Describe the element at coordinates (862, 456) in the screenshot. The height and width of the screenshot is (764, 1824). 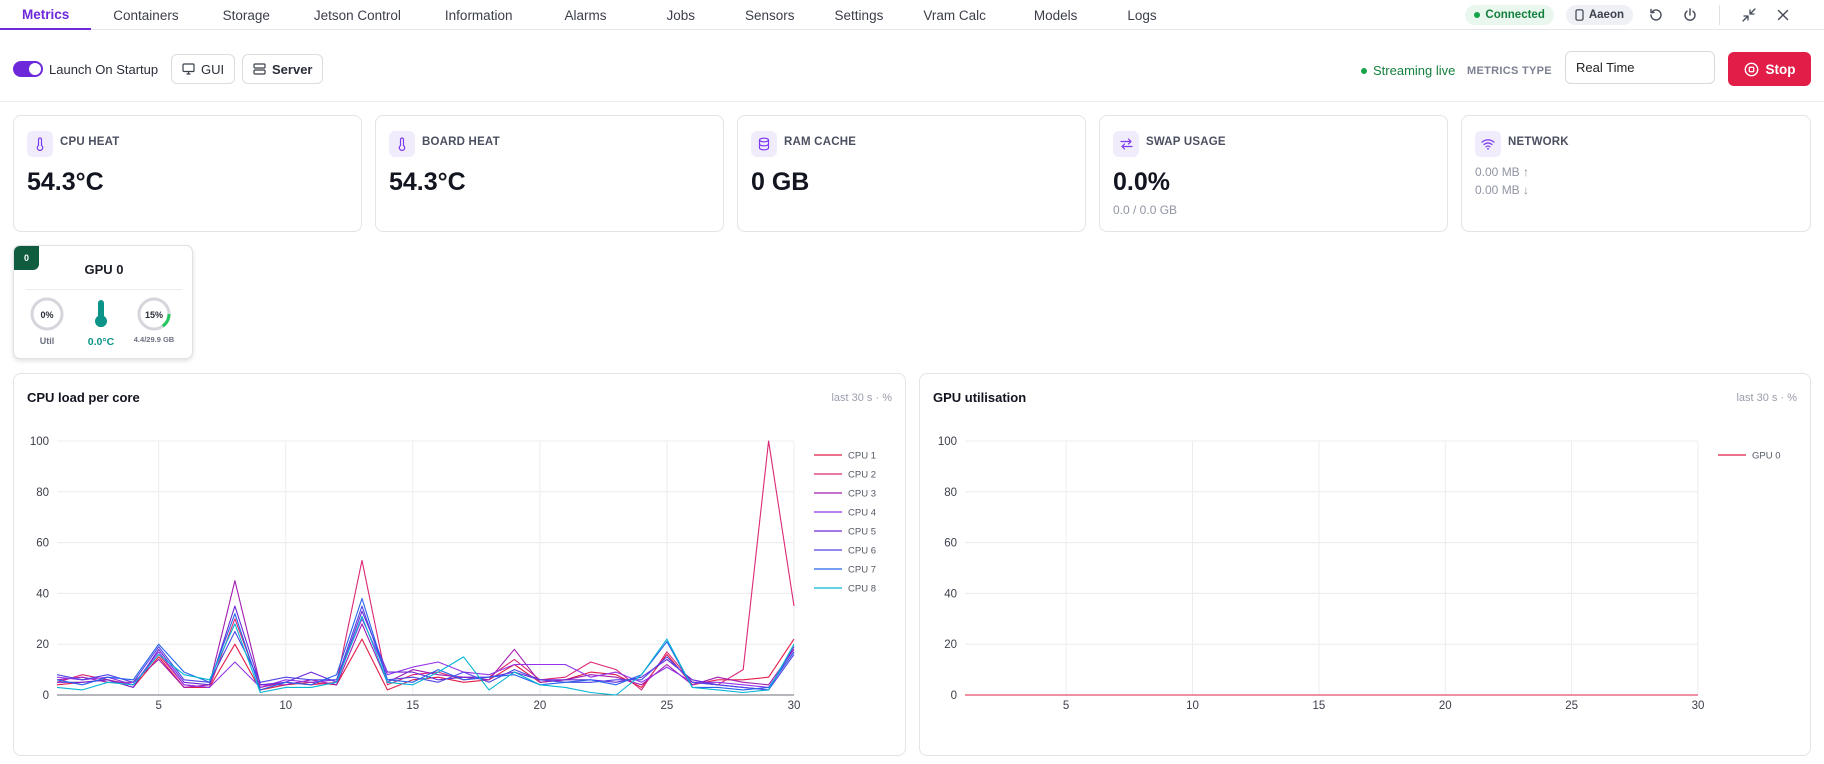
I see `legend-label: CPU 1` at that location.